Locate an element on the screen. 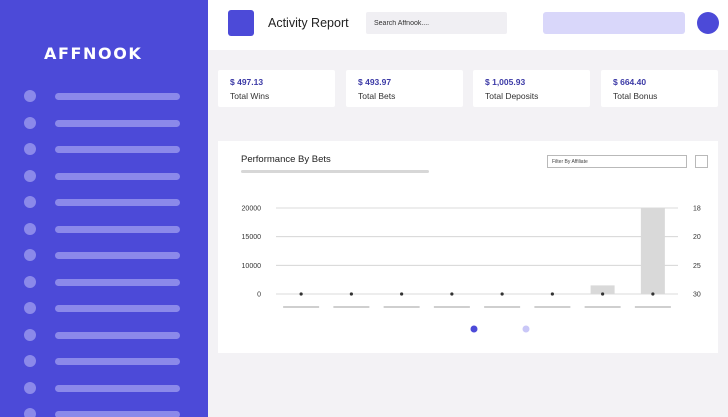 This screenshot has width=728, height=417. y-tick-label-right: 20 is located at coordinates (697, 237).